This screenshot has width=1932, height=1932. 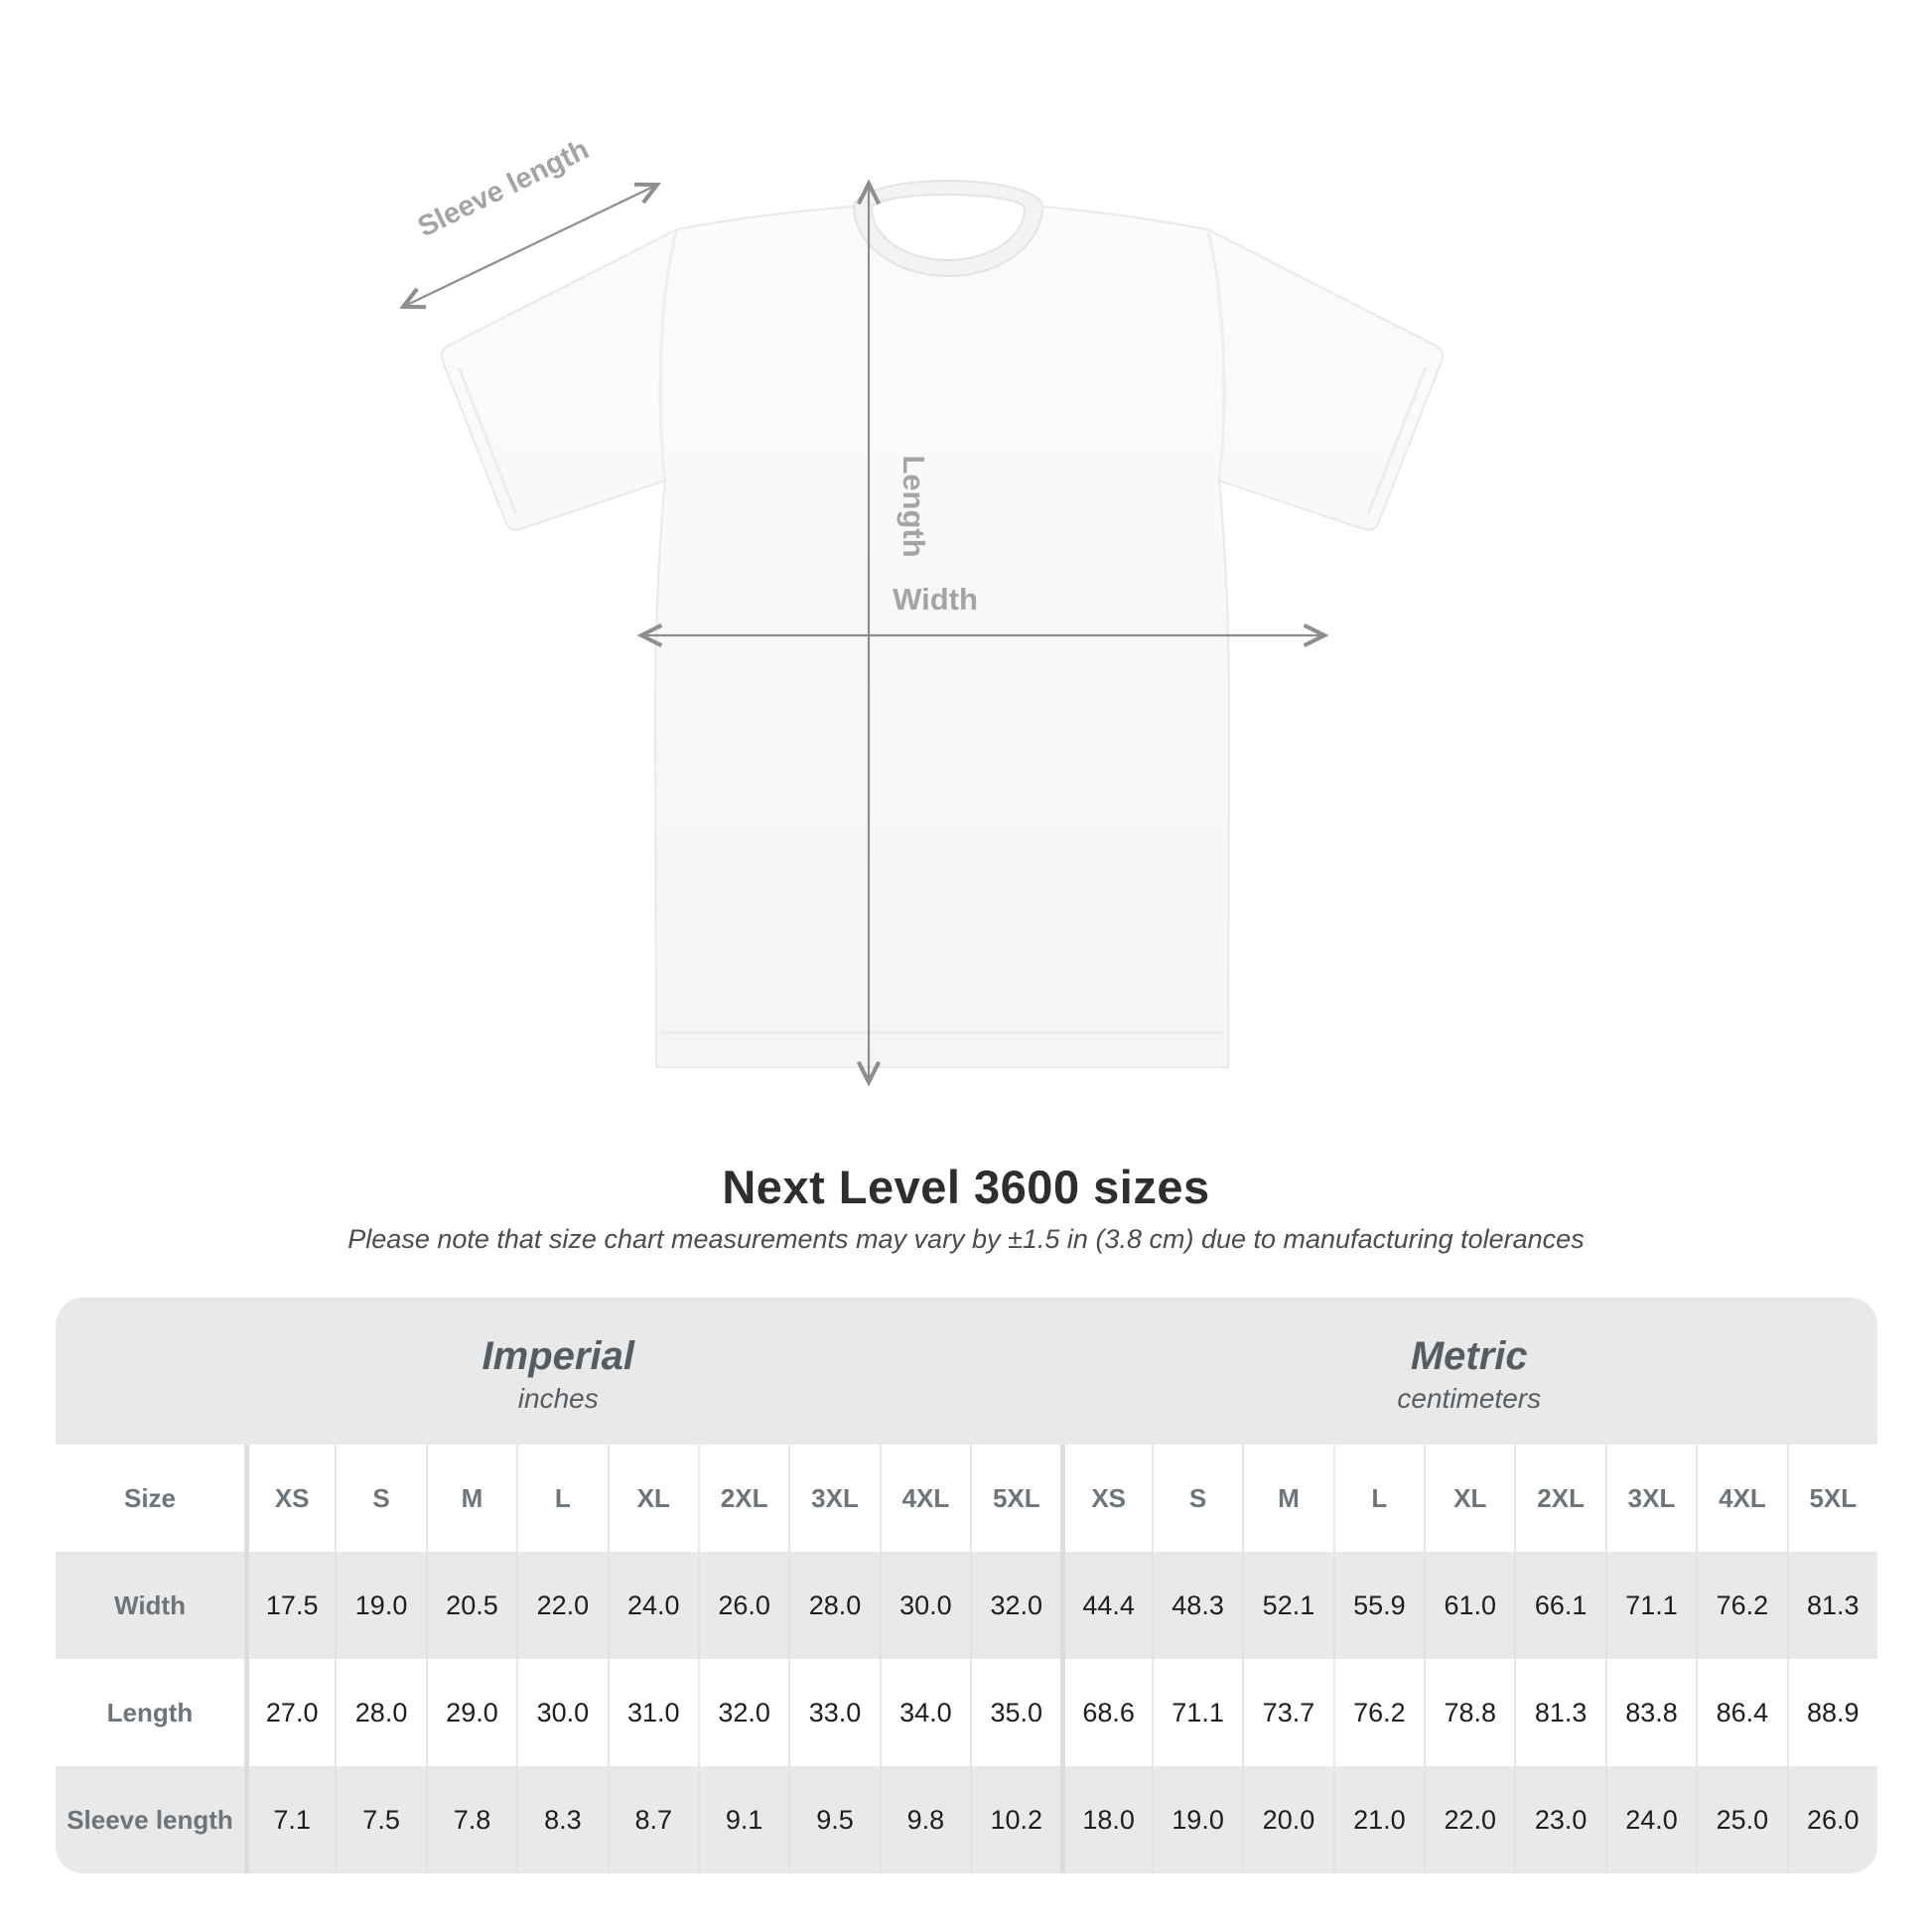 What do you see at coordinates (1287, 1820) in the screenshot?
I see `table-cell: 20.0` at bounding box center [1287, 1820].